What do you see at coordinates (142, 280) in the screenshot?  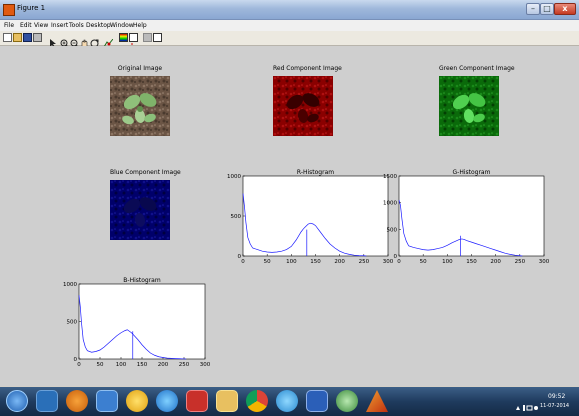 I see `chart-title: B-Histogram` at bounding box center [142, 280].